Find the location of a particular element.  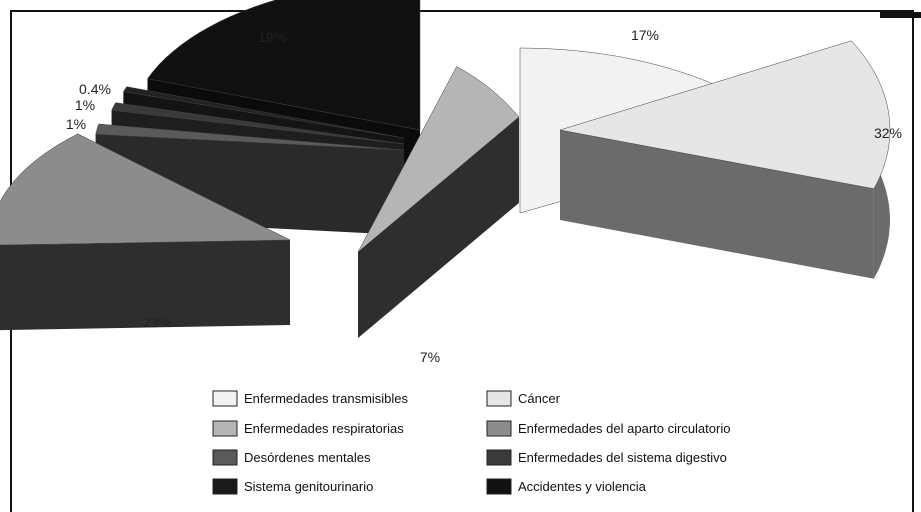

legend-label-enfermedades-transmisibles: Enfermedades transmisibles is located at coordinates (326, 398).